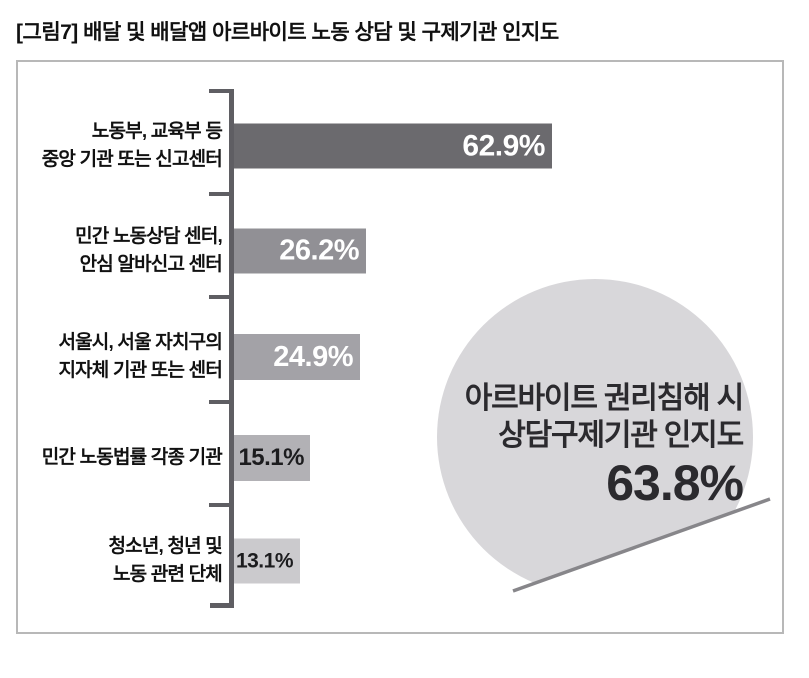 This screenshot has width=809, height=678. What do you see at coordinates (132, 458) in the screenshot?
I see `category-label: 민간 노동법률 각종 기관` at bounding box center [132, 458].